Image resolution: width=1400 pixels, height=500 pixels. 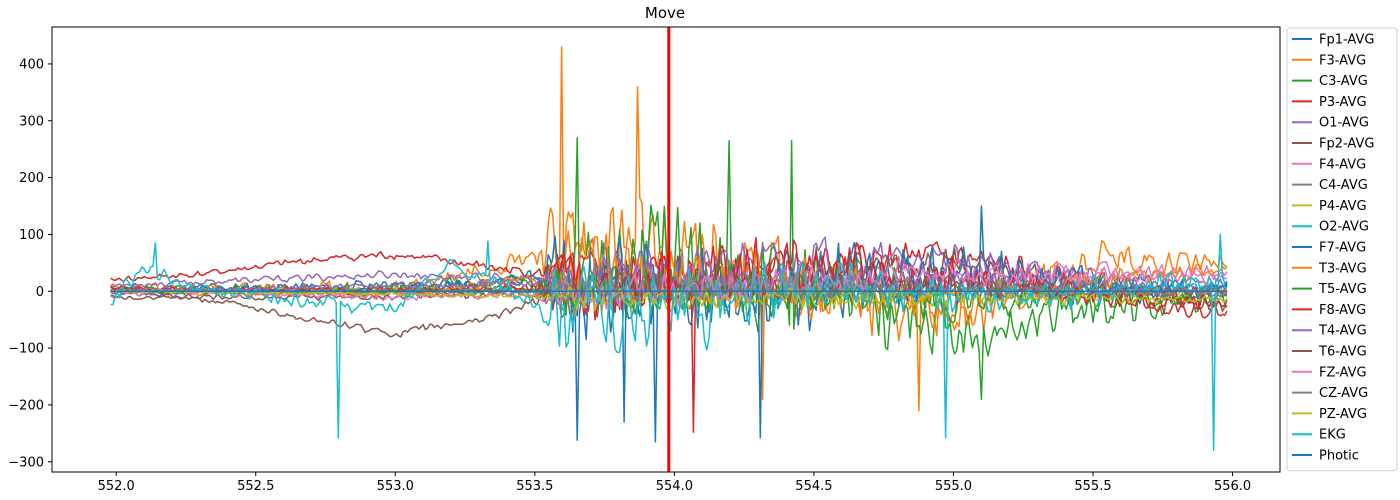 What do you see at coordinates (1339, 456) in the screenshot?
I see `legend-label: Photic` at bounding box center [1339, 456].